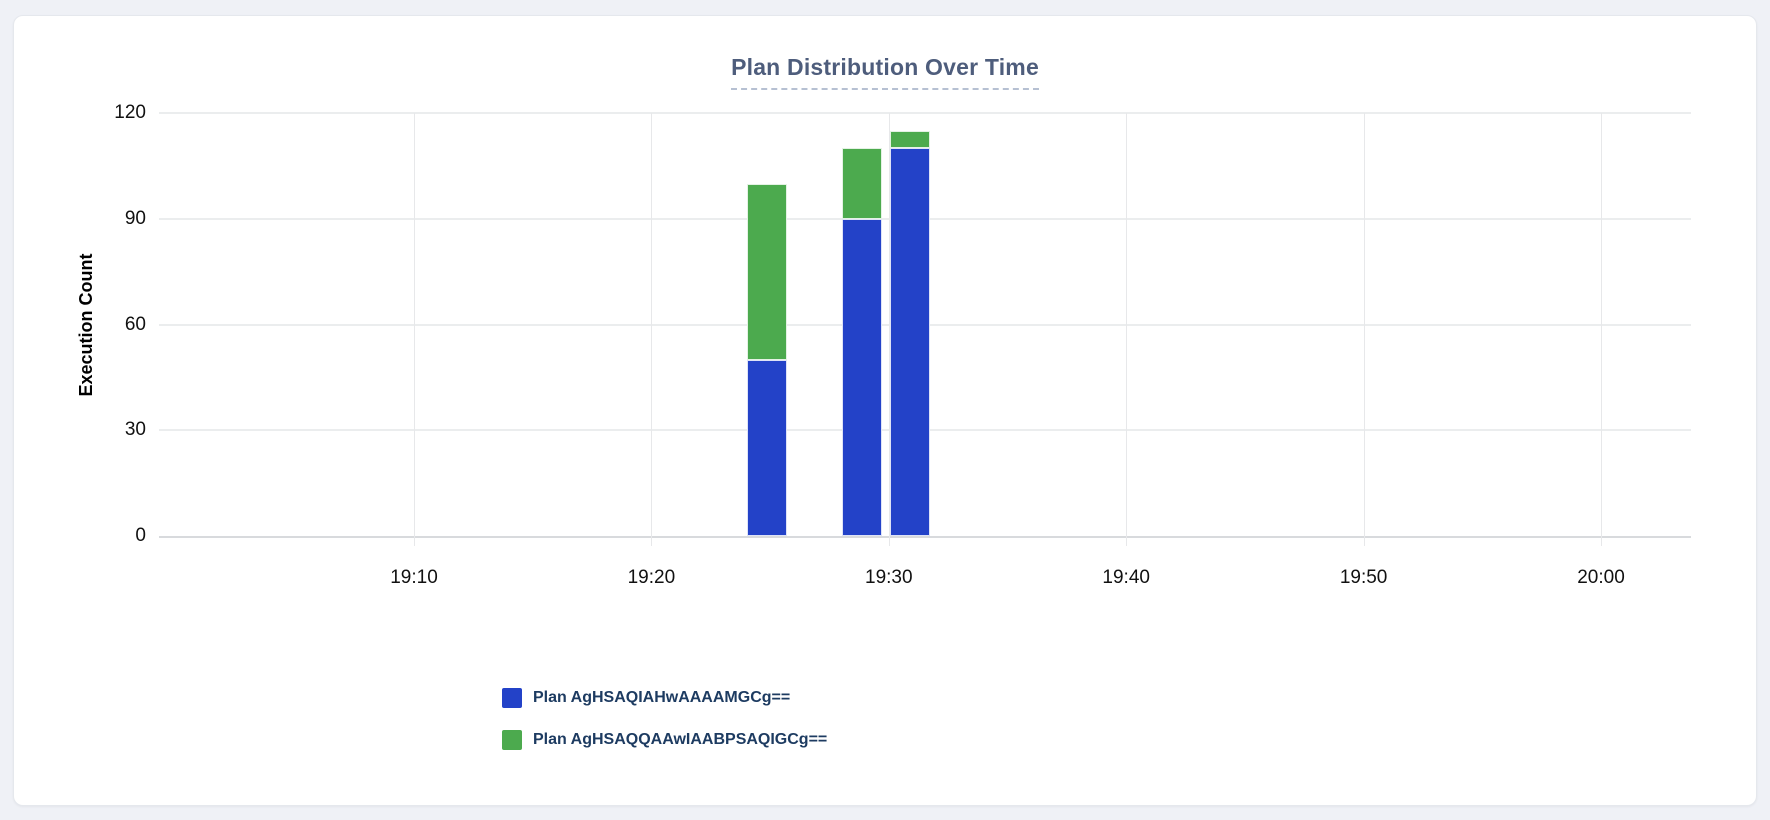 This screenshot has height=820, width=1770. Describe the element at coordinates (135, 218) in the screenshot. I see `y-tick-label: 90` at that location.